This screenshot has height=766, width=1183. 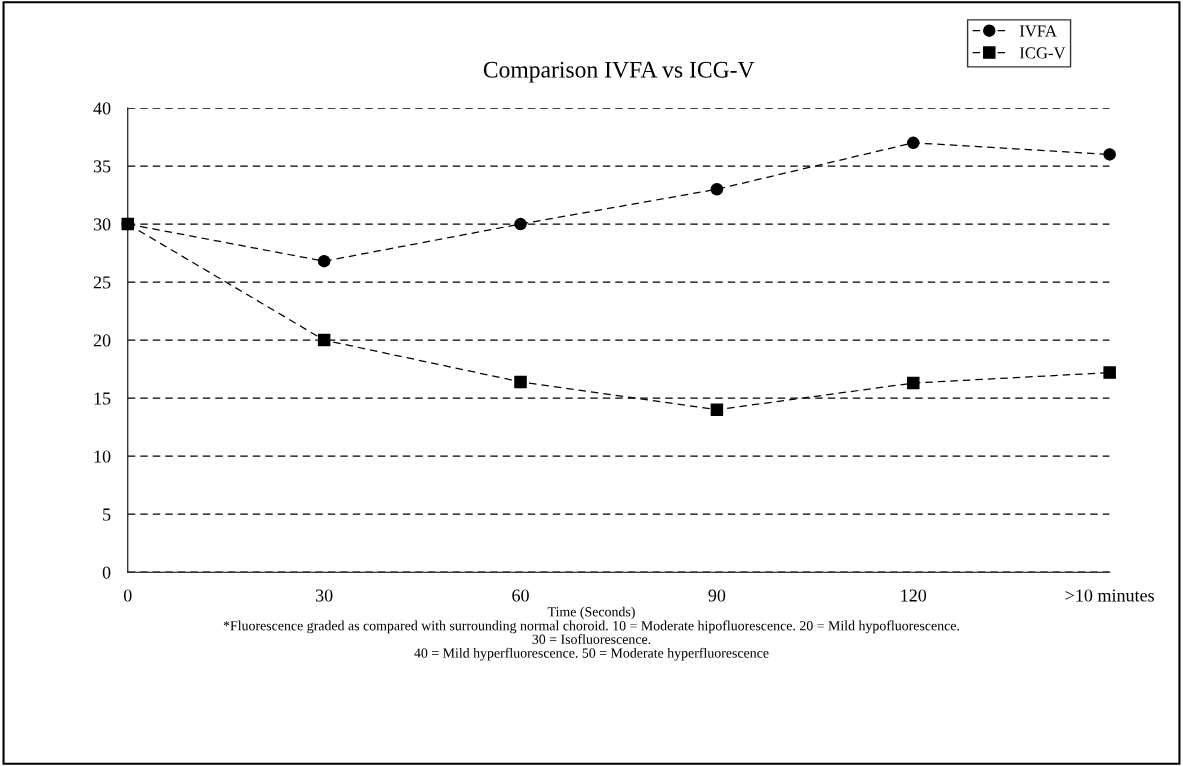 I want to click on x-tick-label: 60, so click(x=520, y=595).